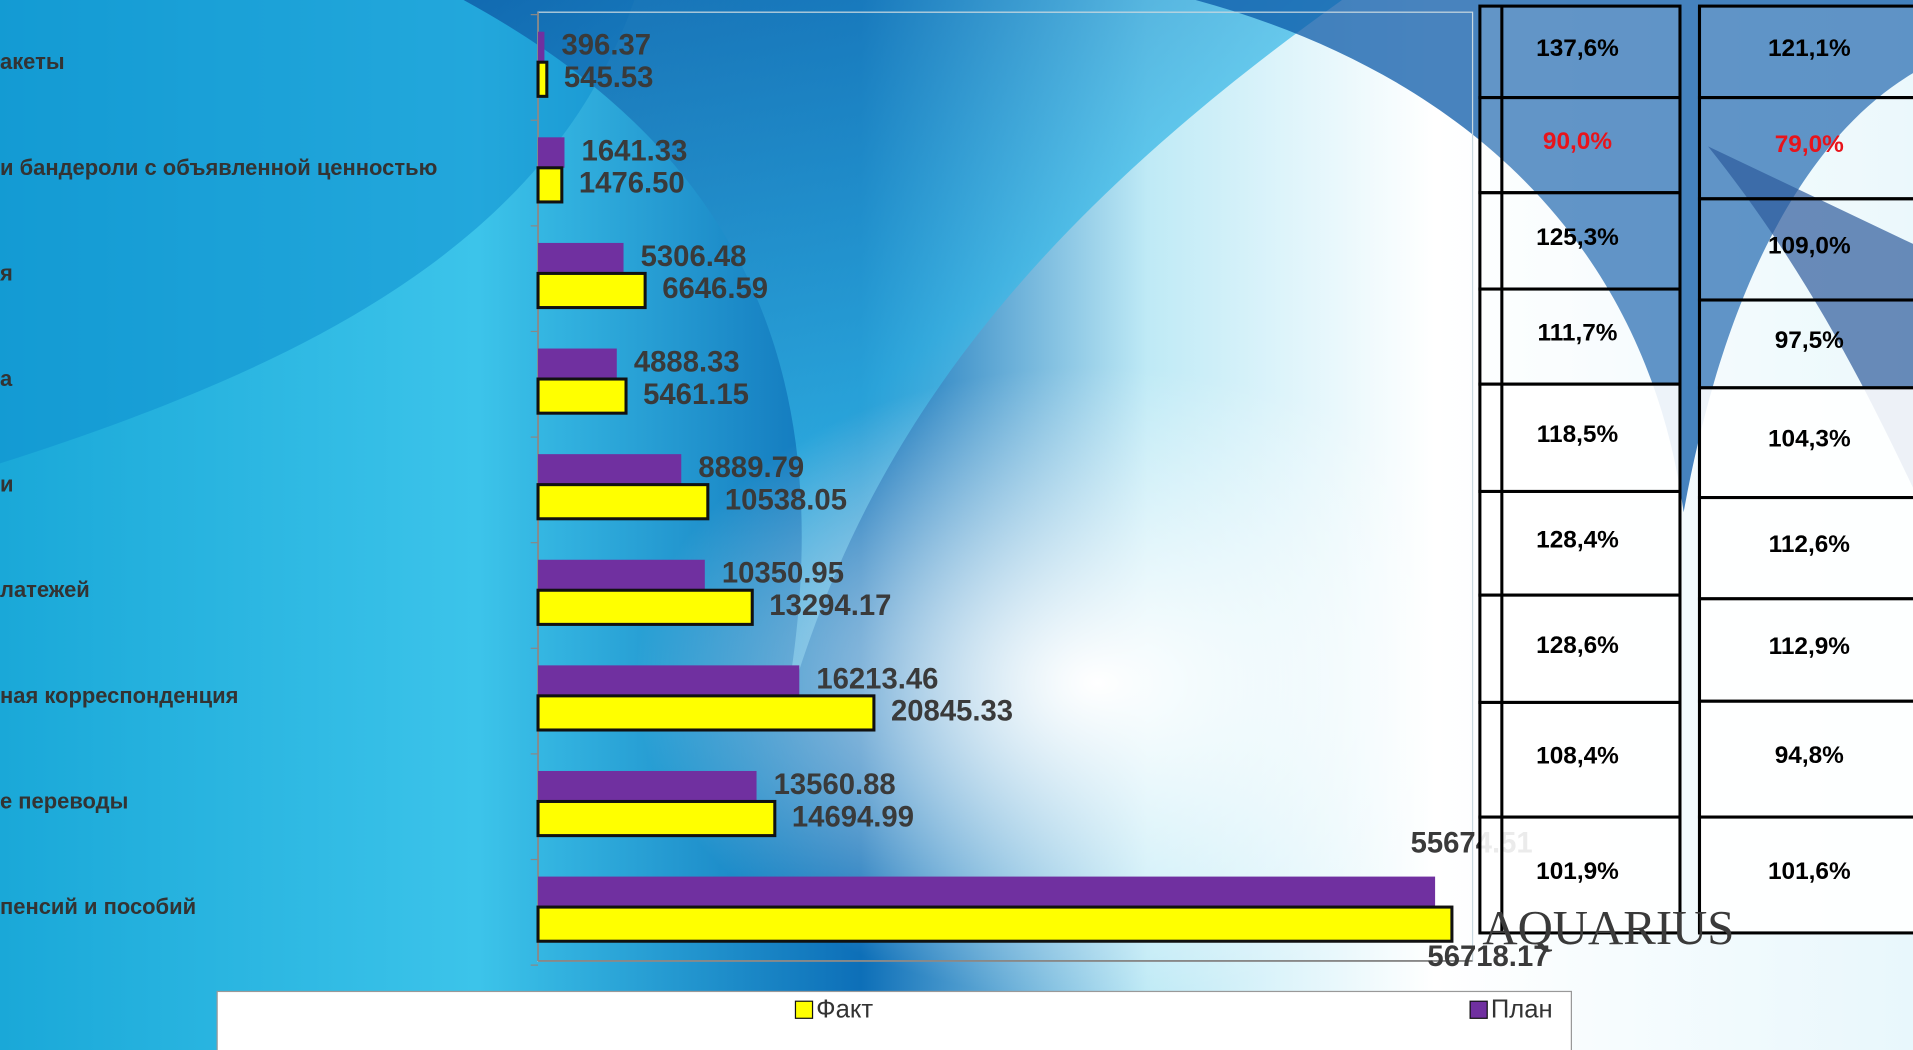 This screenshot has width=1913, height=1050. Describe the element at coordinates (1809, 871) in the screenshot. I see `table-cell-text: 101,6%` at that location.